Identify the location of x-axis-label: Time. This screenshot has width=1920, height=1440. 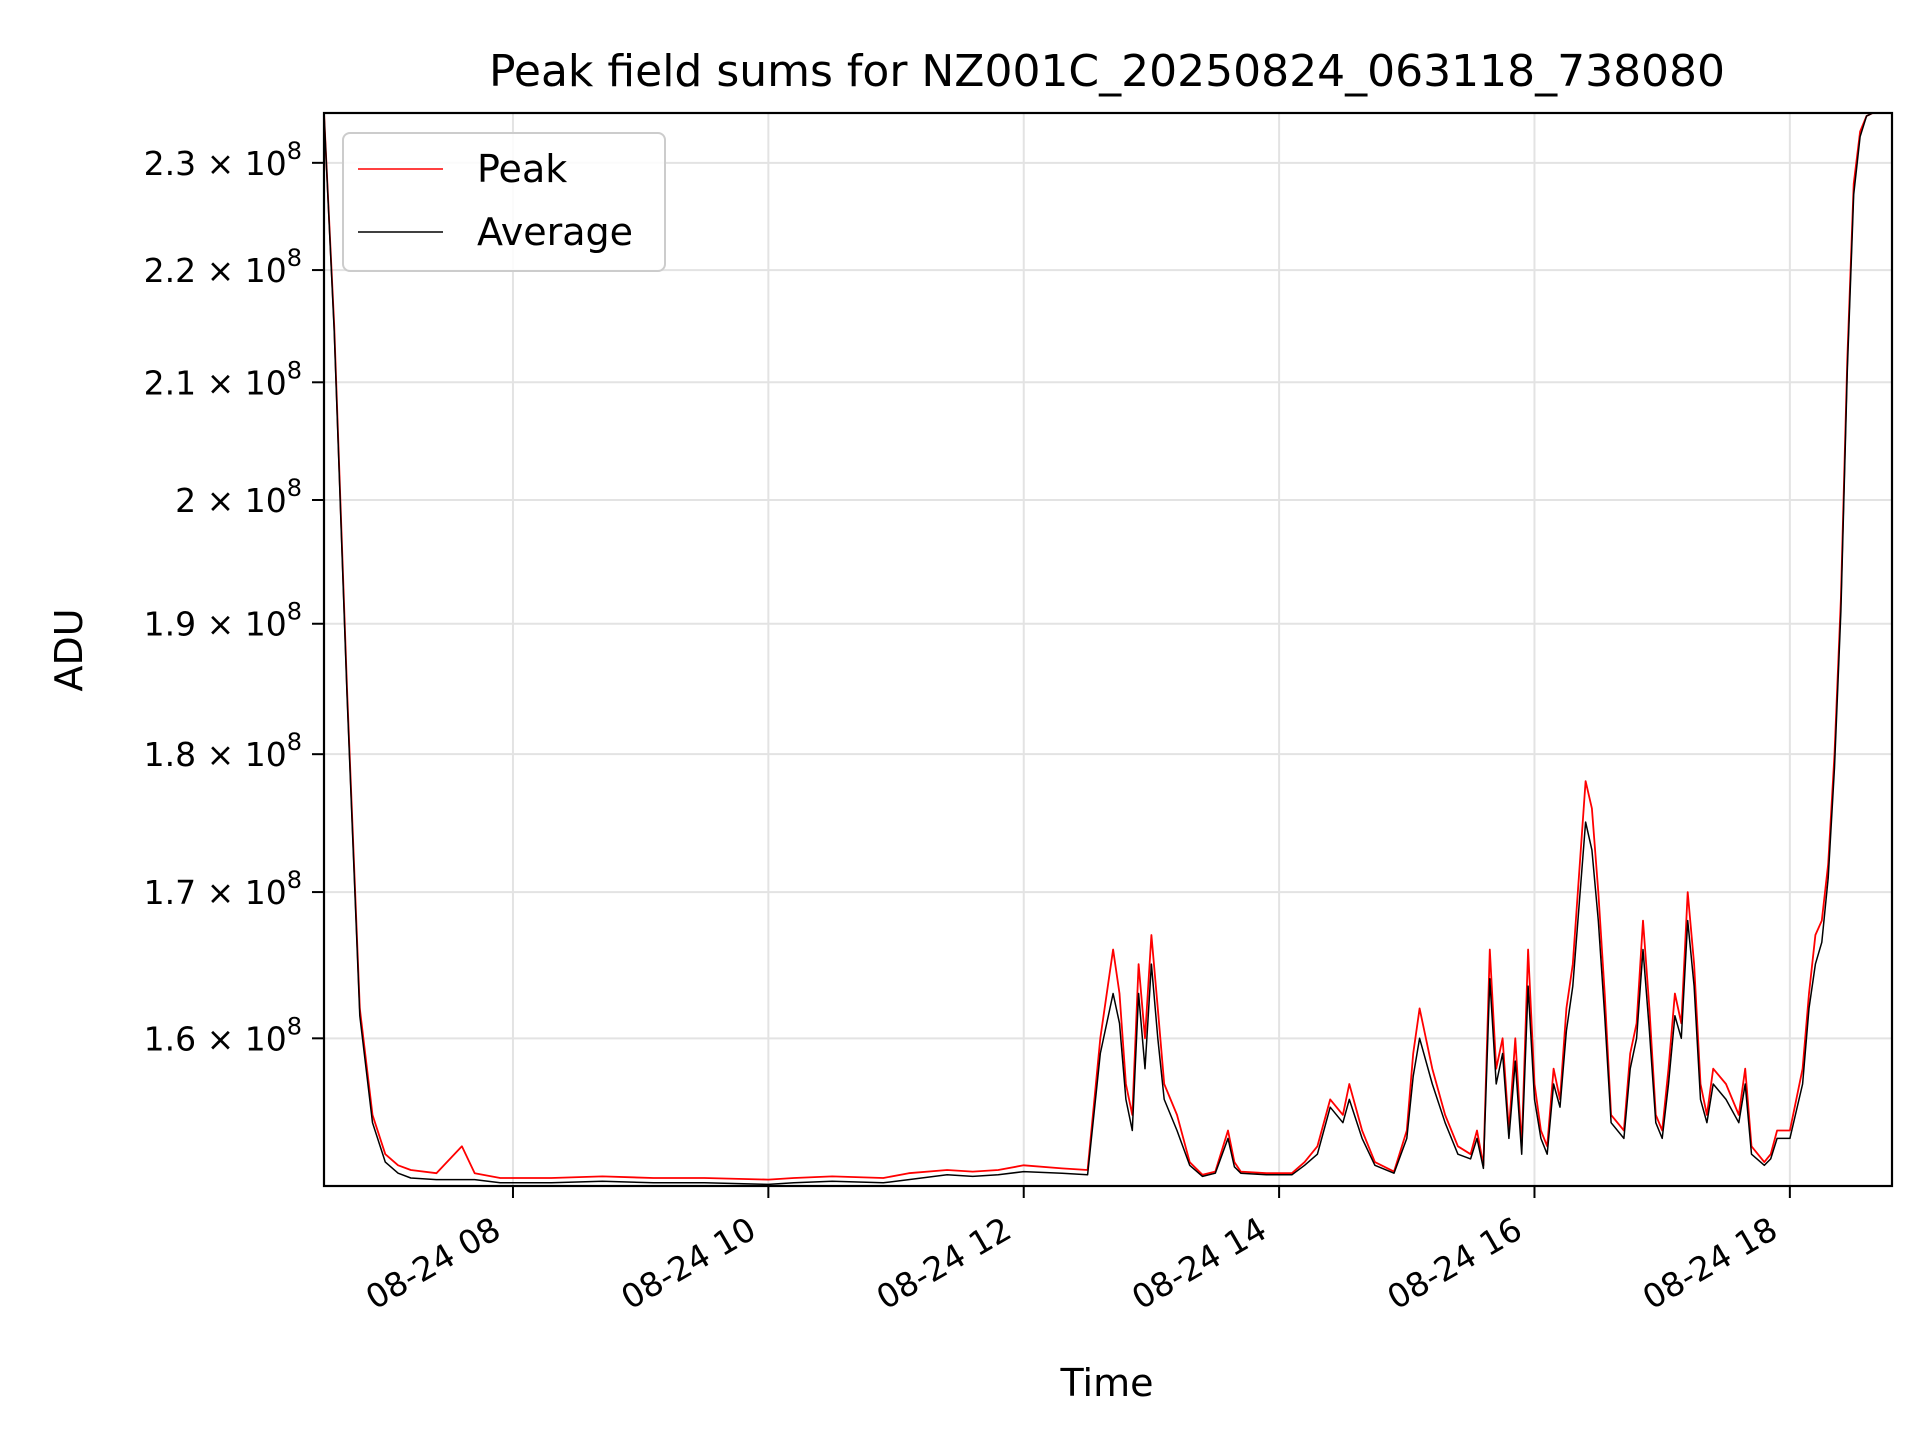
(1107, 1383).